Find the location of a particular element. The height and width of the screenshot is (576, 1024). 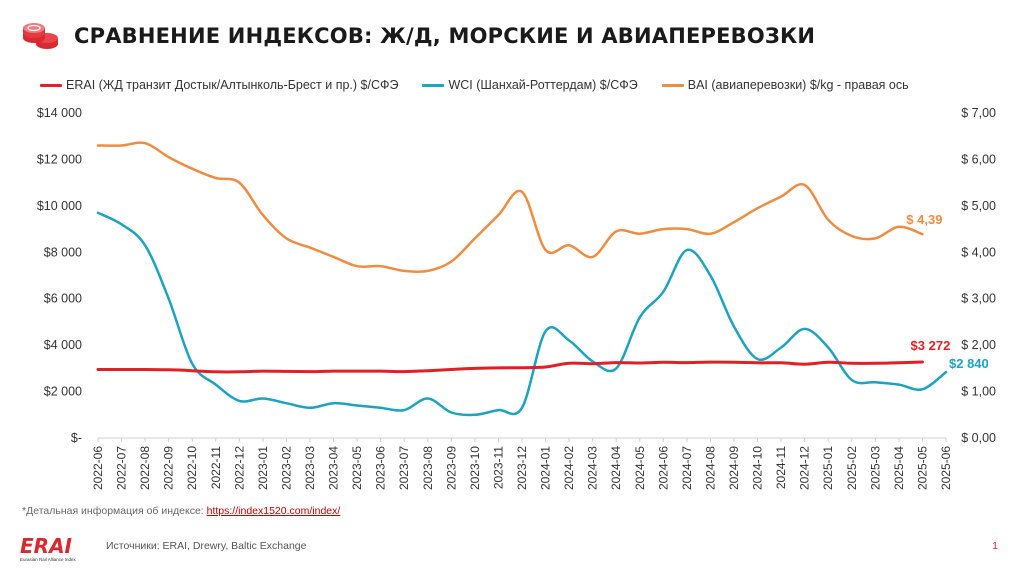

right-y-tick-label: $ 6,00 is located at coordinates (978, 159).